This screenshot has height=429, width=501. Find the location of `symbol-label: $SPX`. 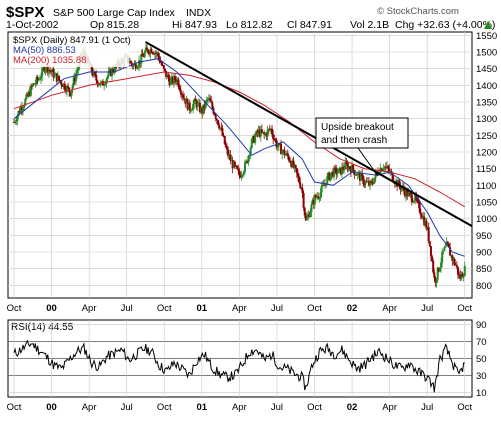

symbol-label: $SPX is located at coordinates (25, 12).